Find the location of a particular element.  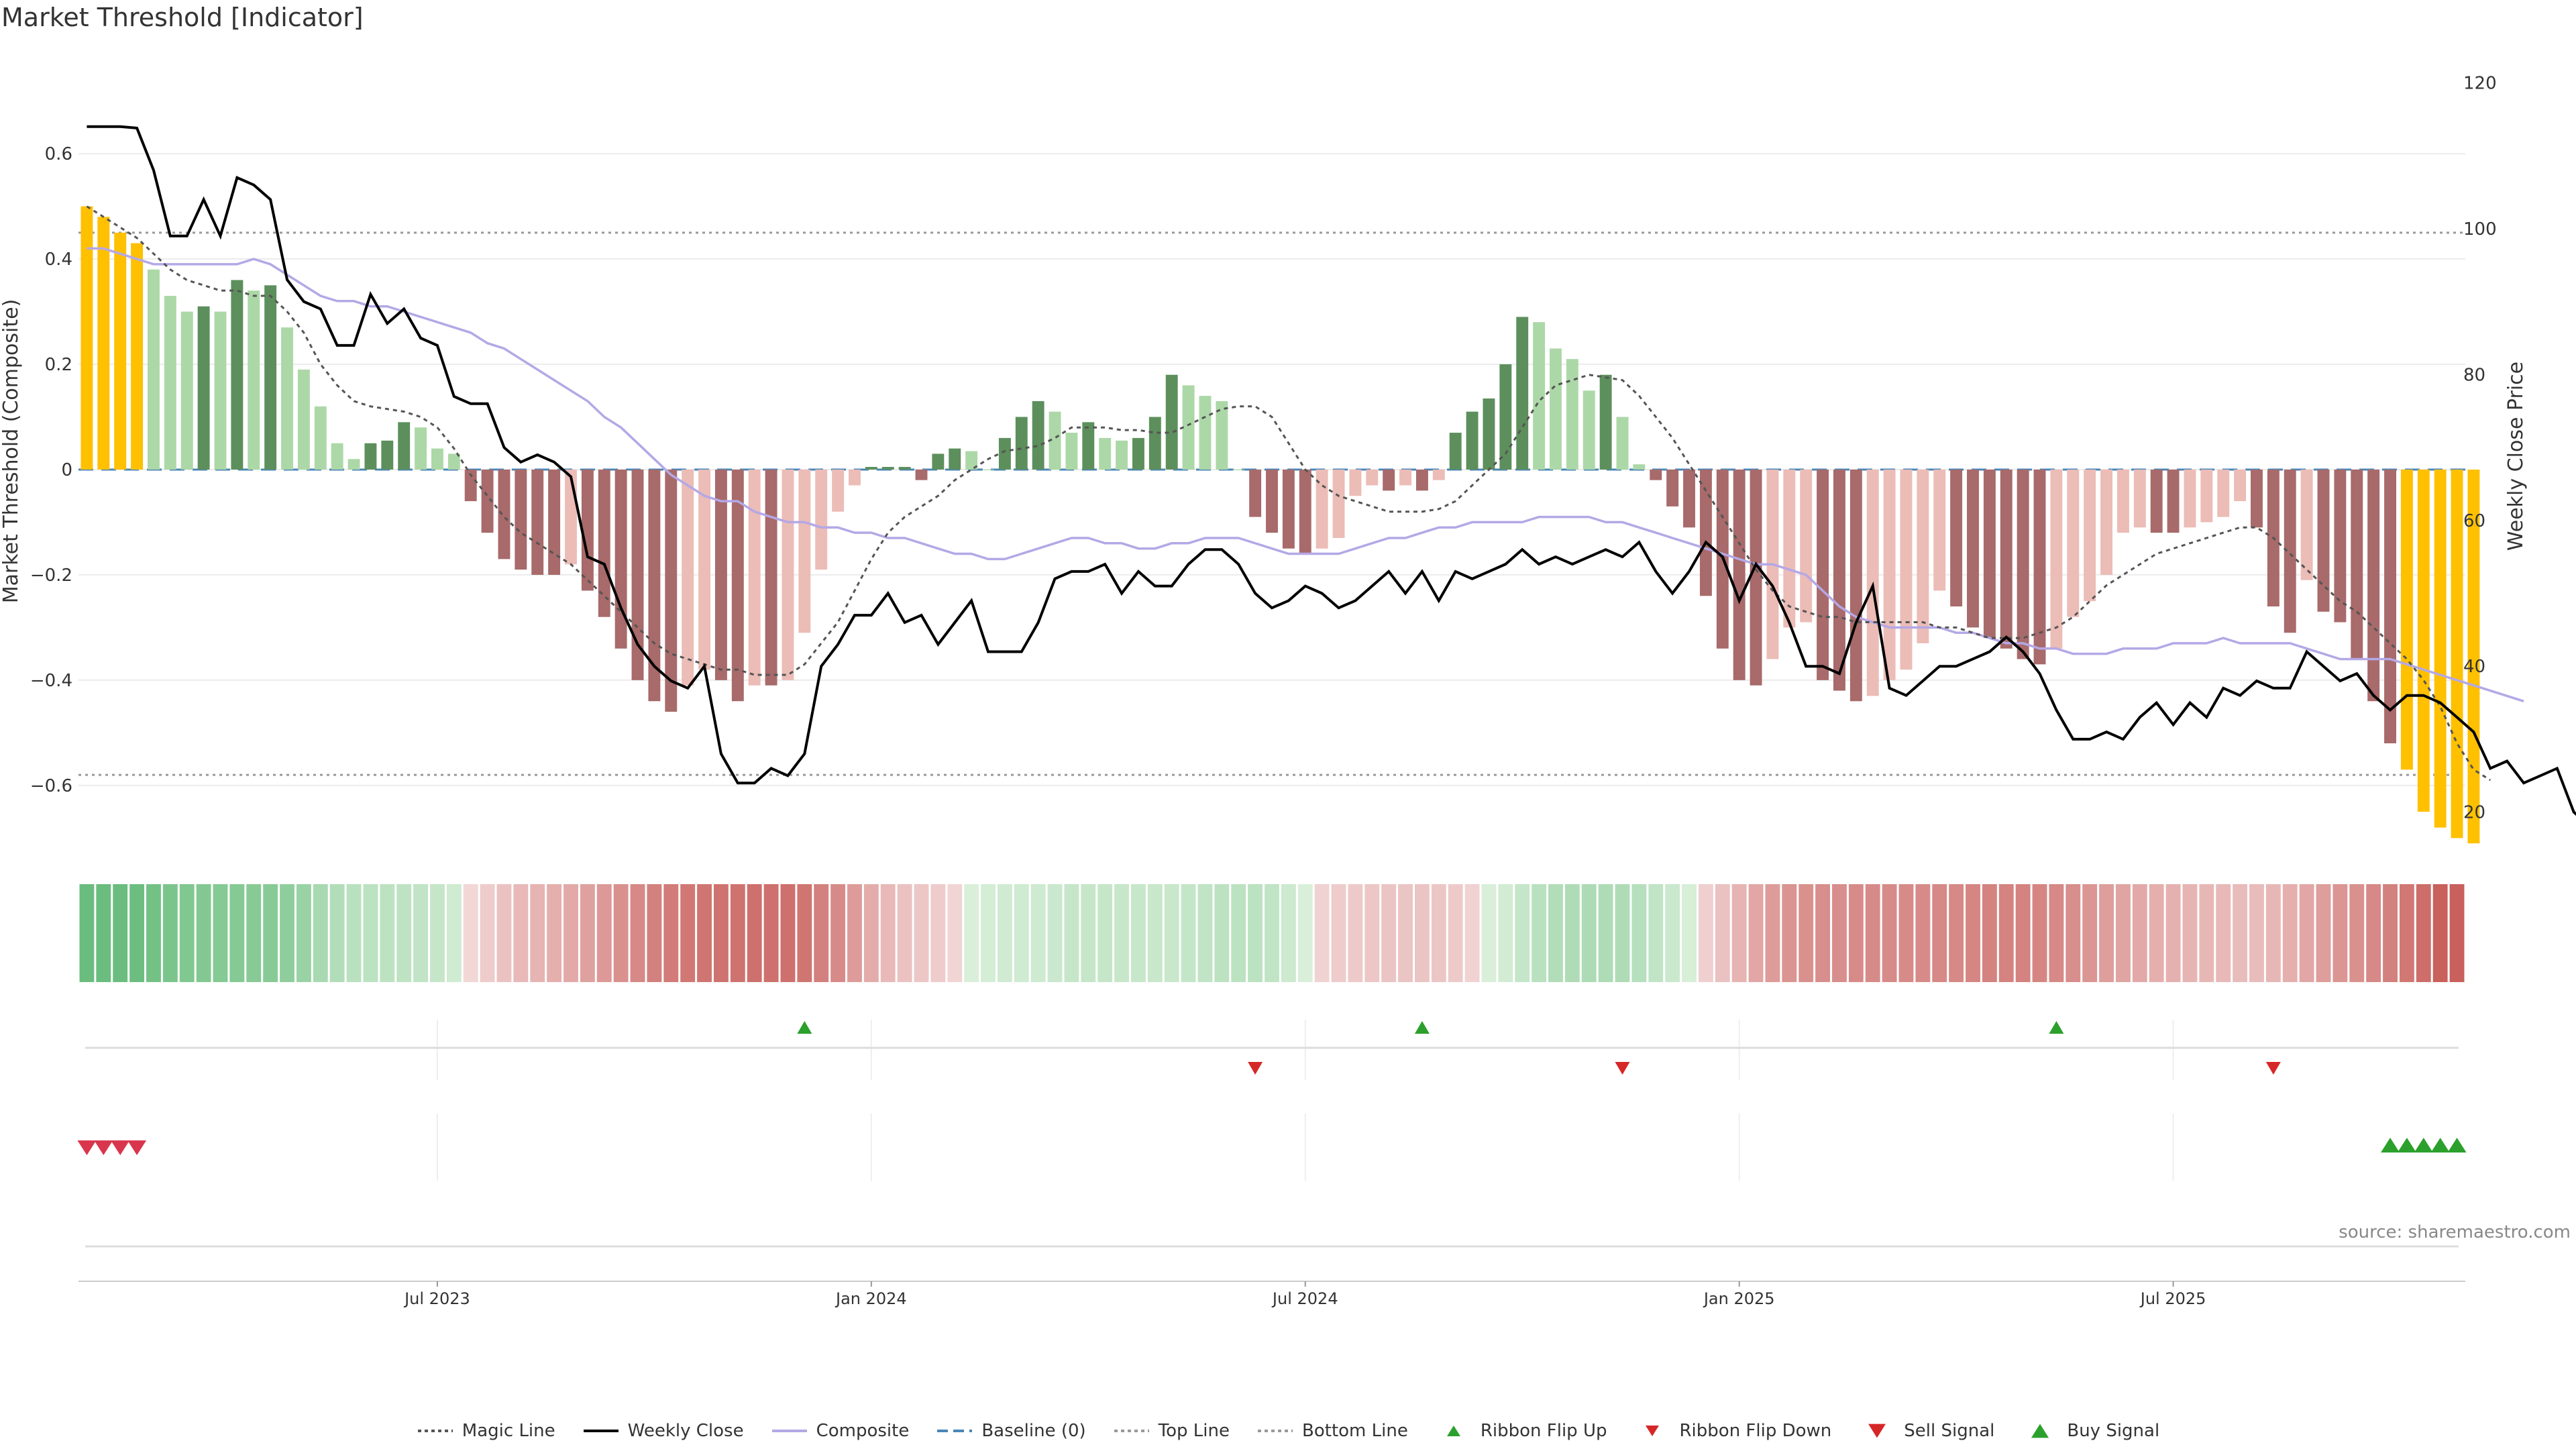

legend-item: Sell Signal is located at coordinates (1926, 1431).